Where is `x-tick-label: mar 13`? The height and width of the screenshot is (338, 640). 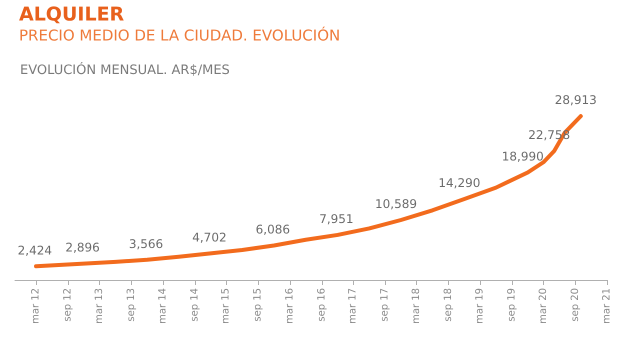
x-tick-label: mar 13 is located at coordinates (99, 306).